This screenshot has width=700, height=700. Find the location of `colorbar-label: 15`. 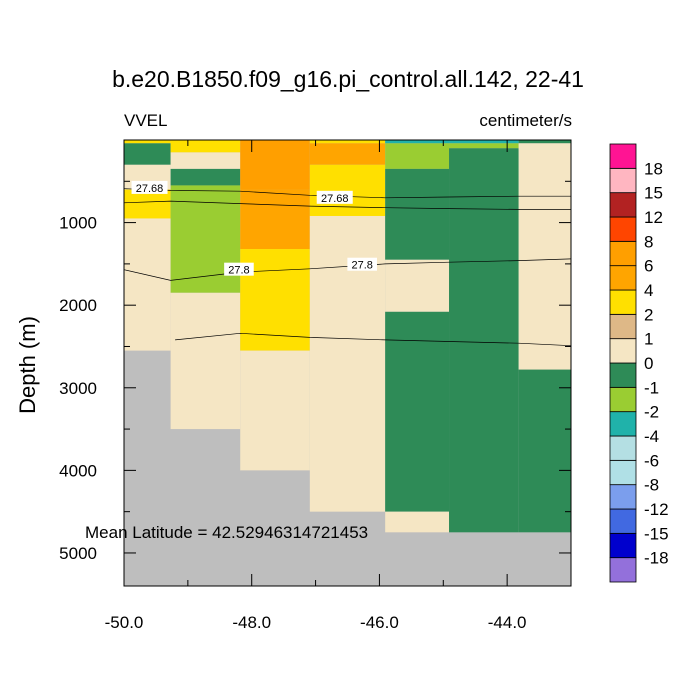

colorbar-label: 15 is located at coordinates (653, 193).